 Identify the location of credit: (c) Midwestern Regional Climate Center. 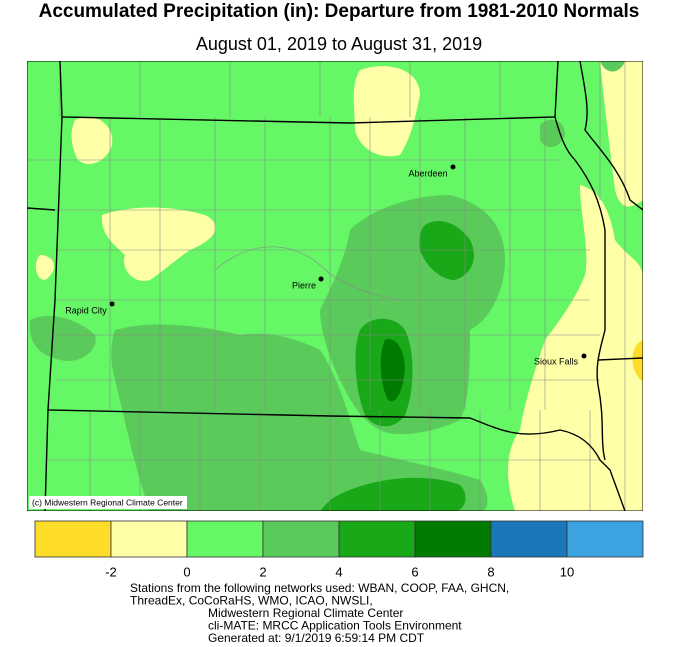
(107, 502).